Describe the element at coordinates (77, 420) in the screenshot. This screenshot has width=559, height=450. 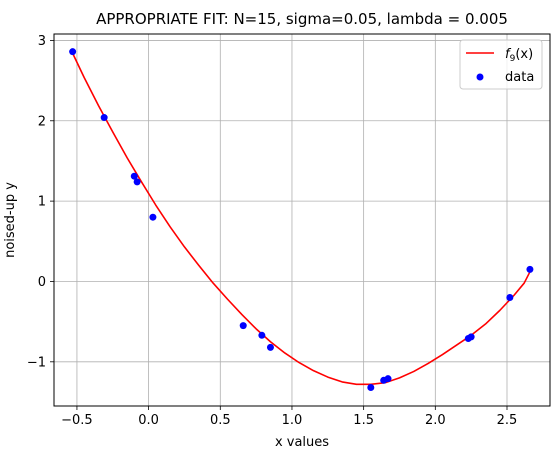
I see `x-tick-label: −0.5` at that location.